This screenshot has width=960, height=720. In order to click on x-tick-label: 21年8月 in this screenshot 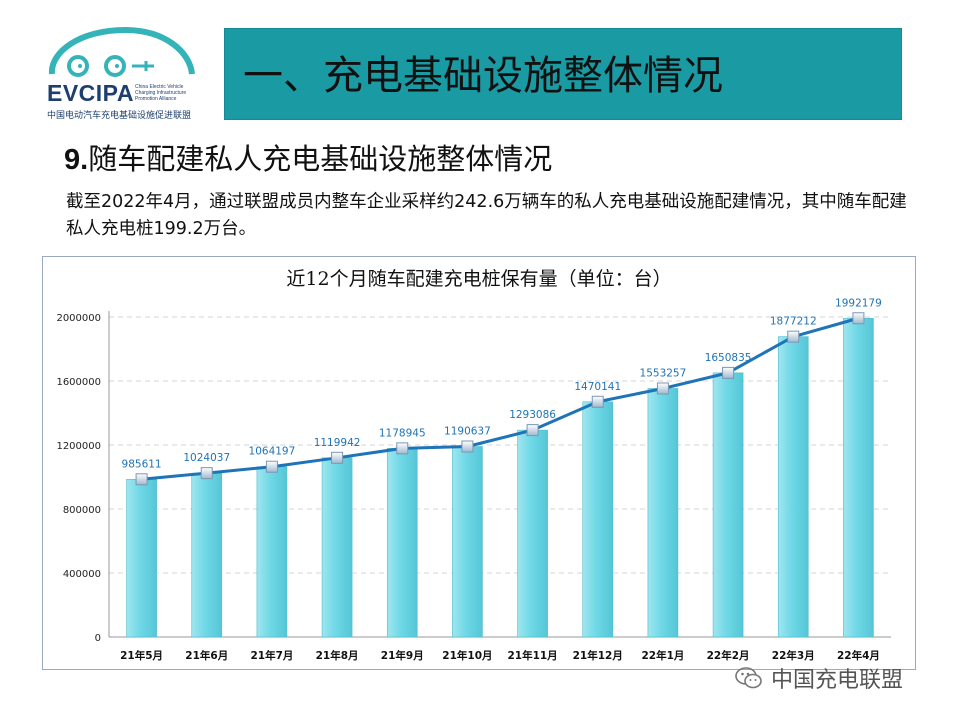, I will do `click(337, 655)`.